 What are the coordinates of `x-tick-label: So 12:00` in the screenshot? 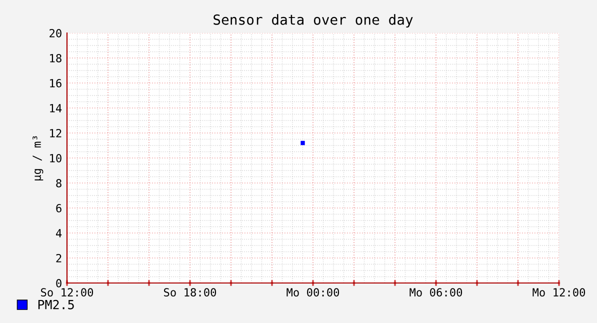 It's located at (67, 292).